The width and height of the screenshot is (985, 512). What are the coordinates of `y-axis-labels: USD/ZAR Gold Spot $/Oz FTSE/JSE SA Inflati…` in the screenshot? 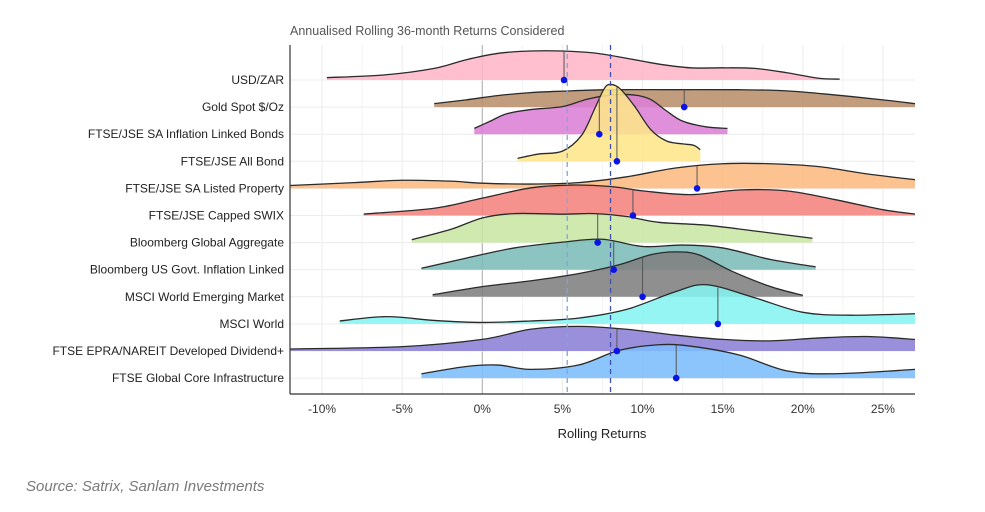 It's located at (168, 229).